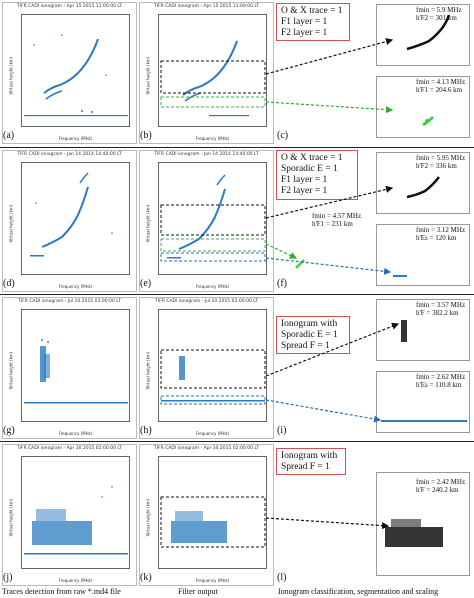 The width and height of the screenshot is (474, 598). What do you see at coordinates (437, 313) in the screenshot?
I see `height-value: h'F = 382.2 km` at bounding box center [437, 313].